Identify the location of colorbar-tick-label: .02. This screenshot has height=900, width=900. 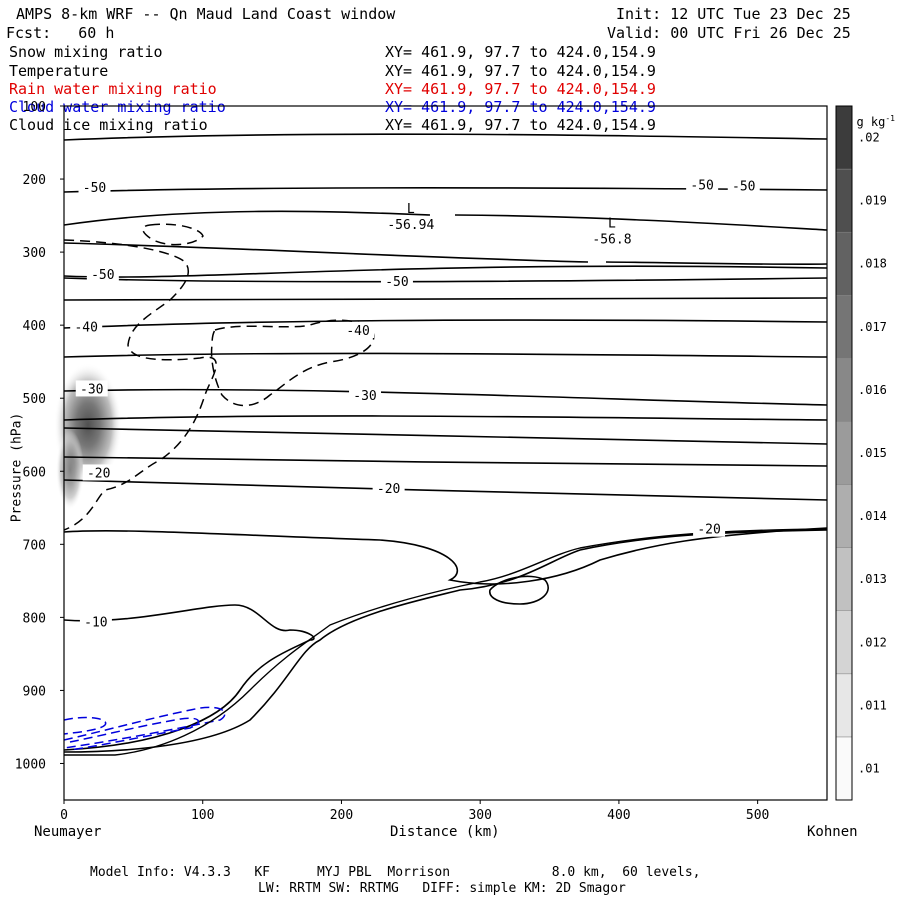
(869, 138).